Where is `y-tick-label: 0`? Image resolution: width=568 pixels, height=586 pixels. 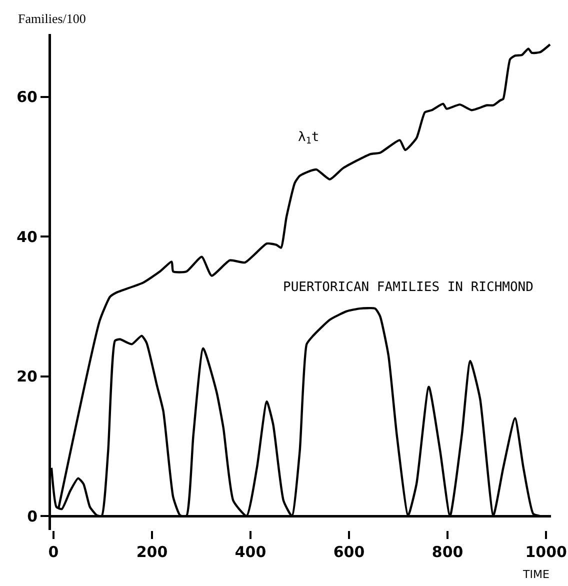
y-tick-label: 0 is located at coordinates (32, 516).